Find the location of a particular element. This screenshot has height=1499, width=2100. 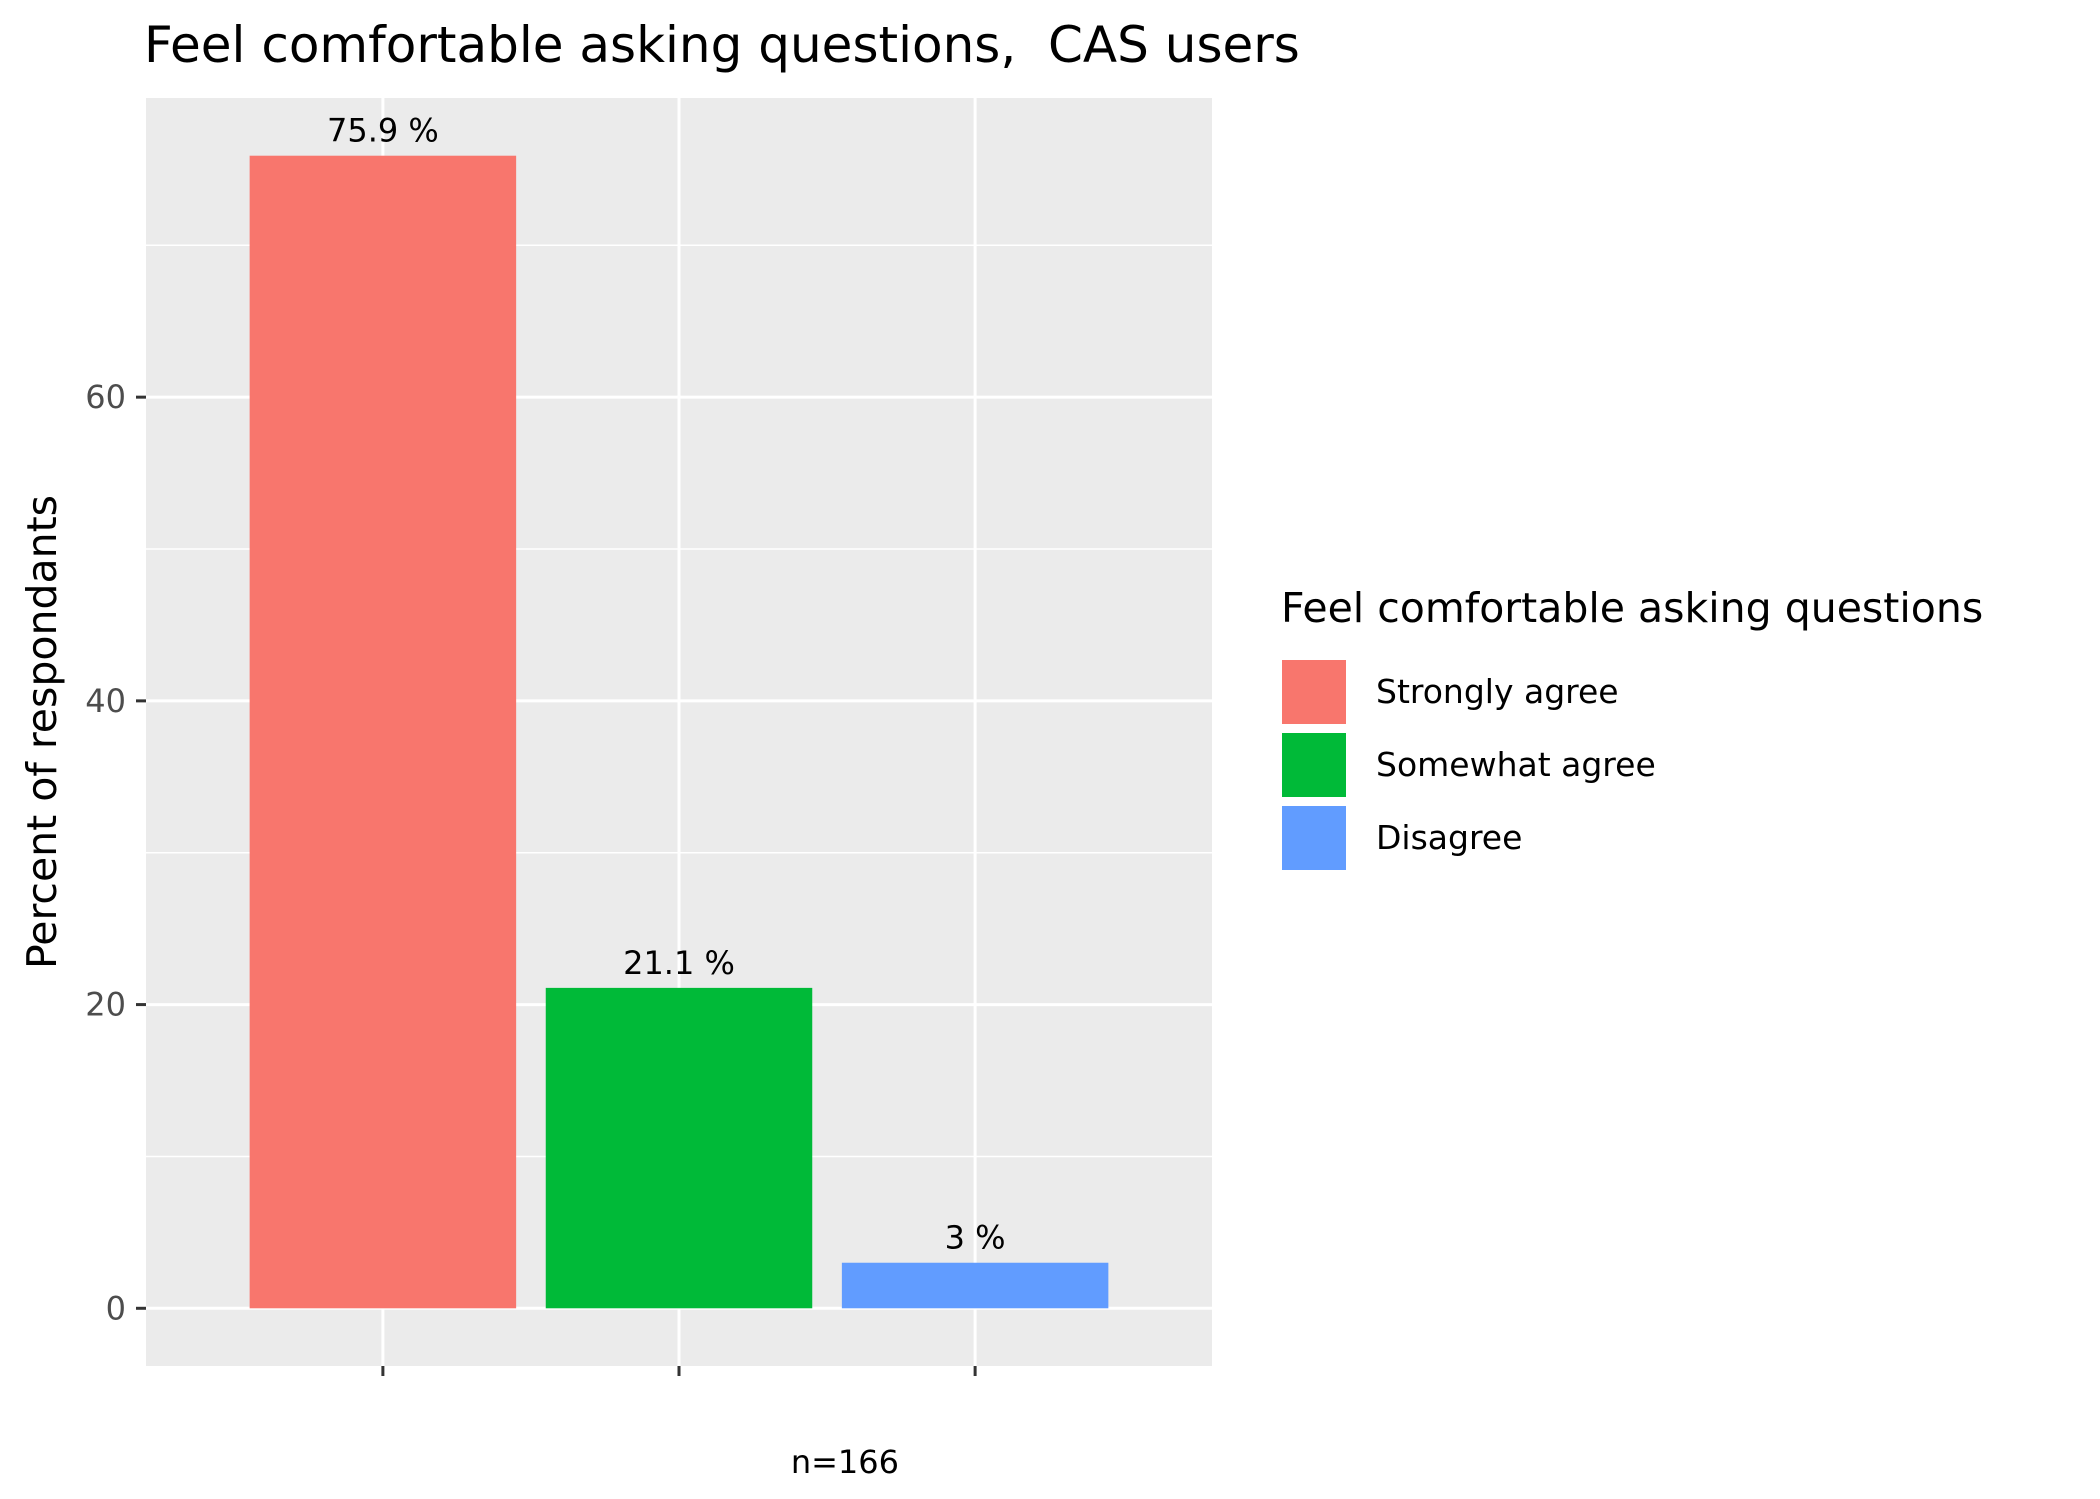

legend-item-label: Strongly agree is located at coordinates (1497, 691).